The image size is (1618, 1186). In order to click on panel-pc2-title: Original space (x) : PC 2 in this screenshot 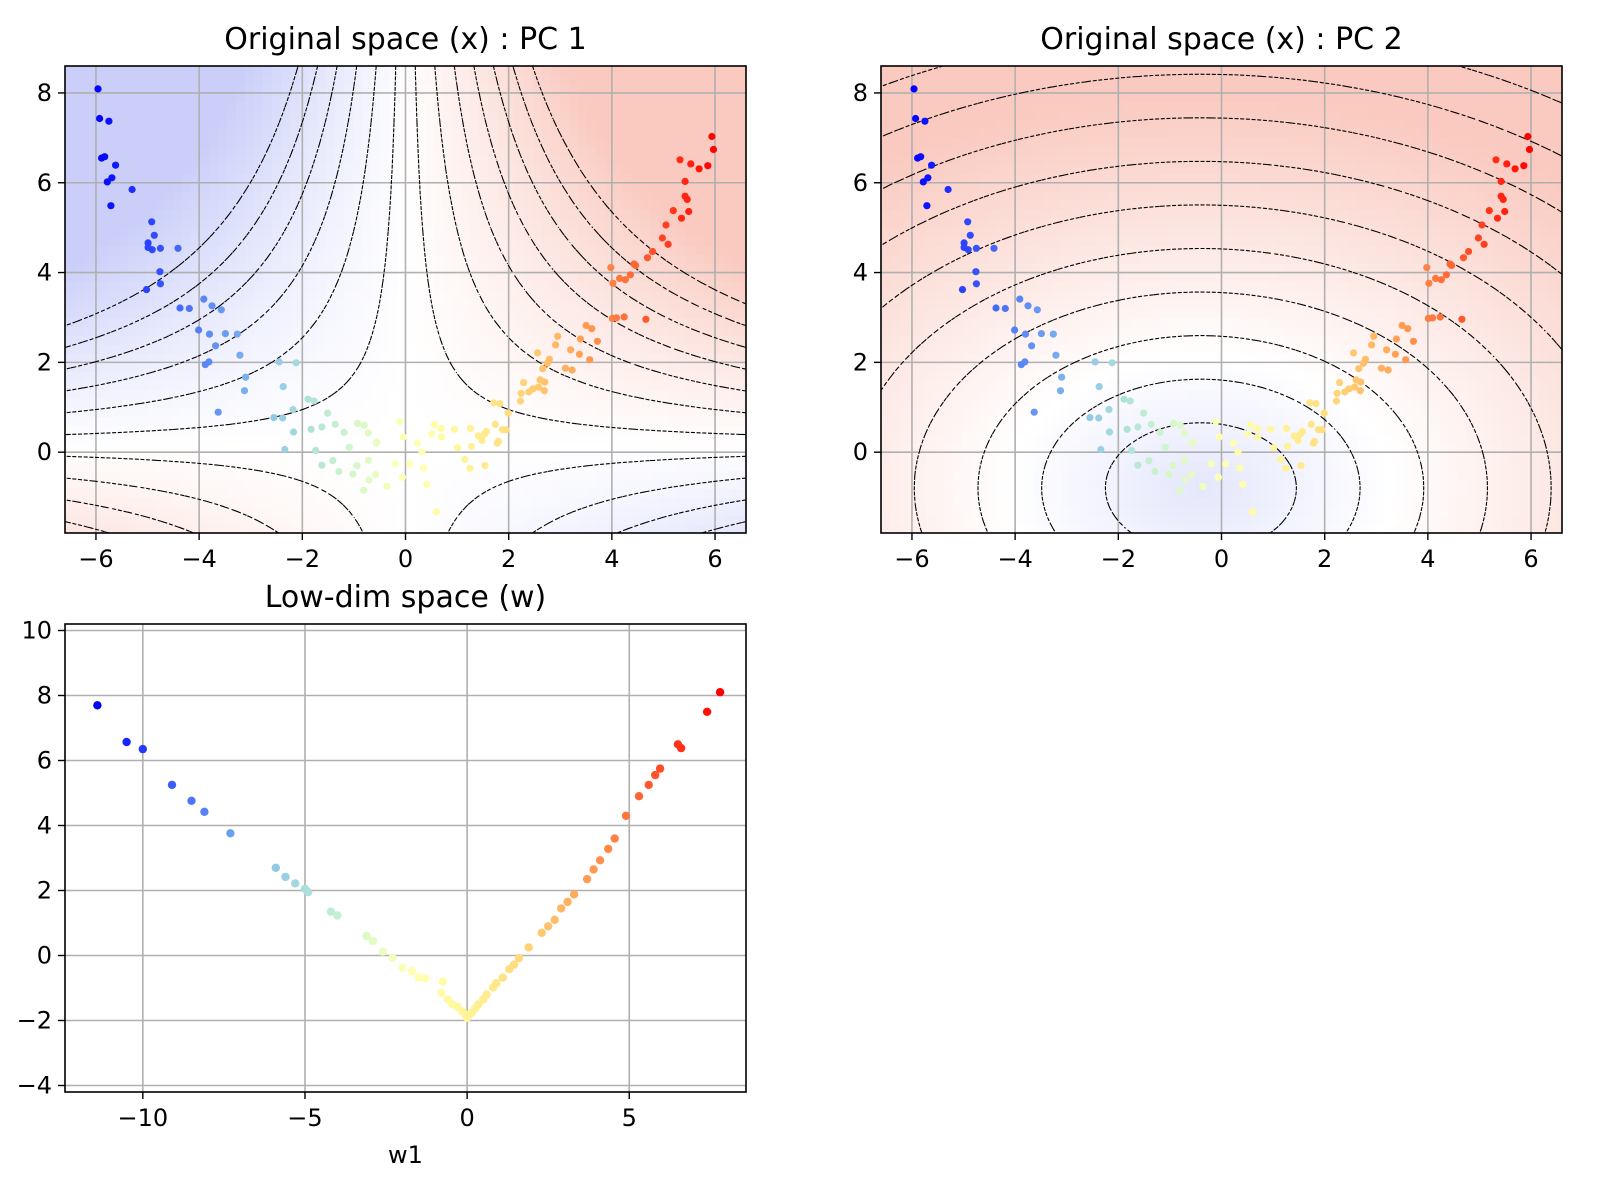, I will do `click(1221, 39)`.